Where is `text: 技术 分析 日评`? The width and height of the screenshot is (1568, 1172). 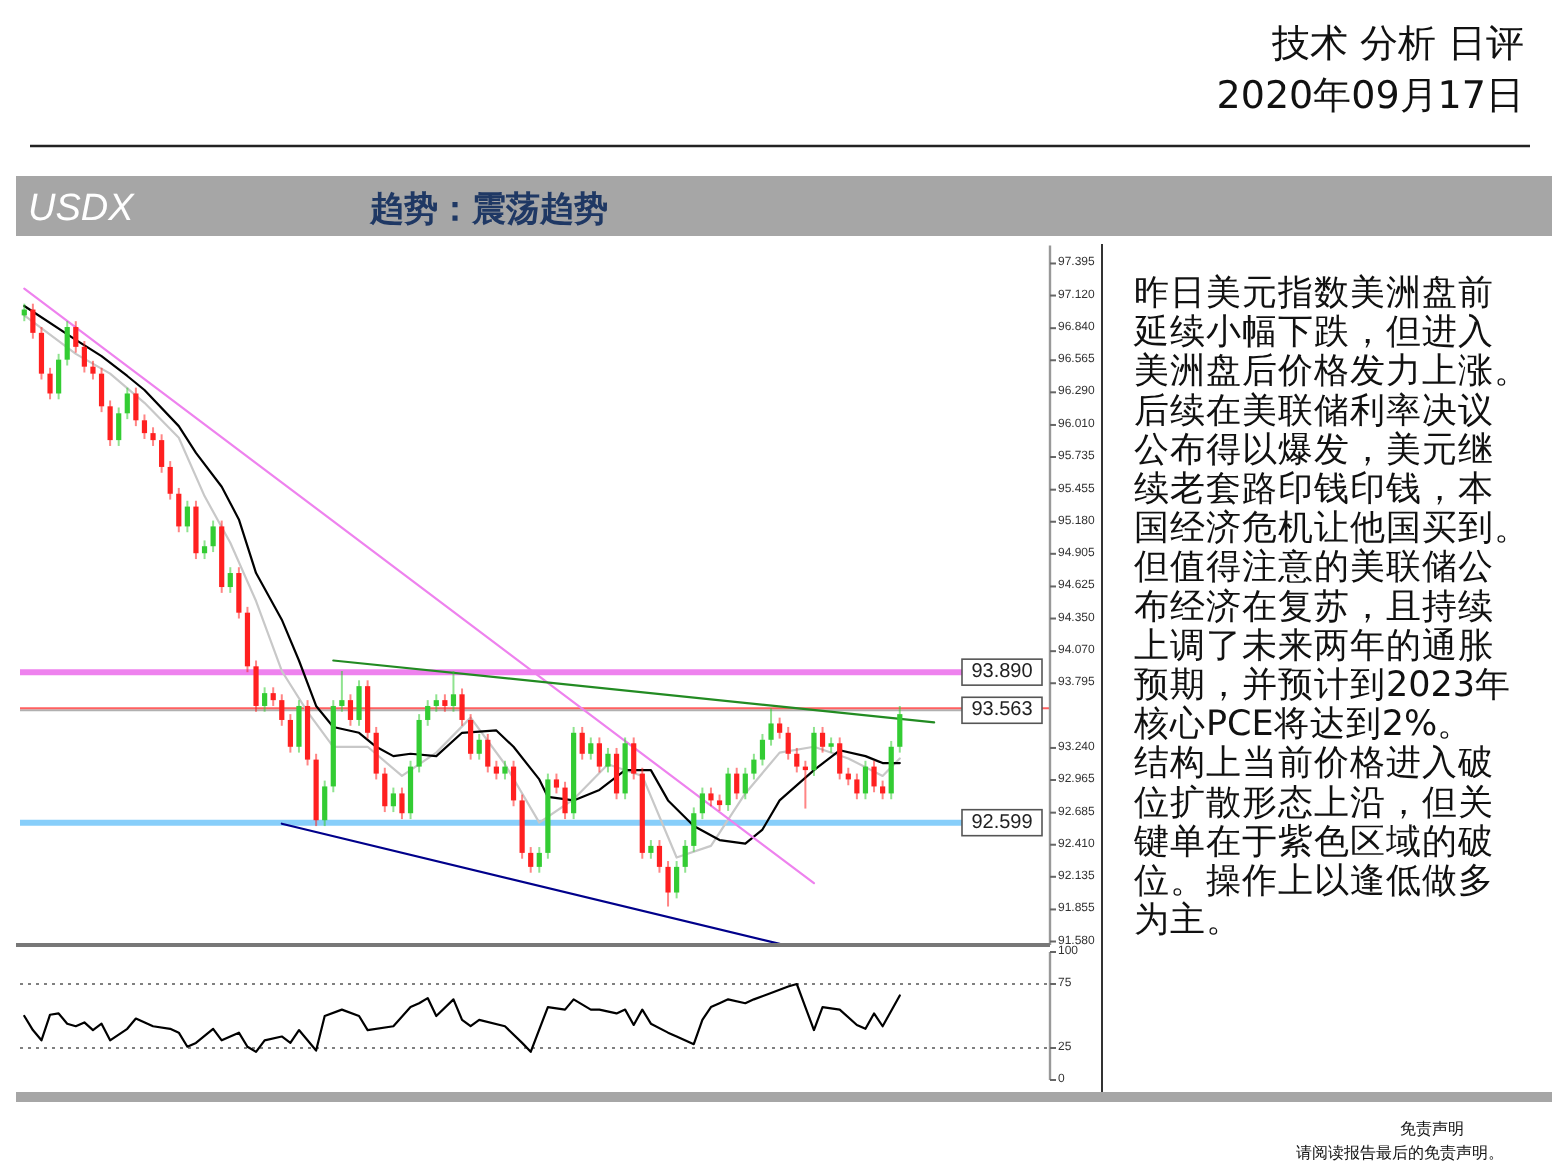
text: 技术 分析 日评 is located at coordinates (1396, 44).